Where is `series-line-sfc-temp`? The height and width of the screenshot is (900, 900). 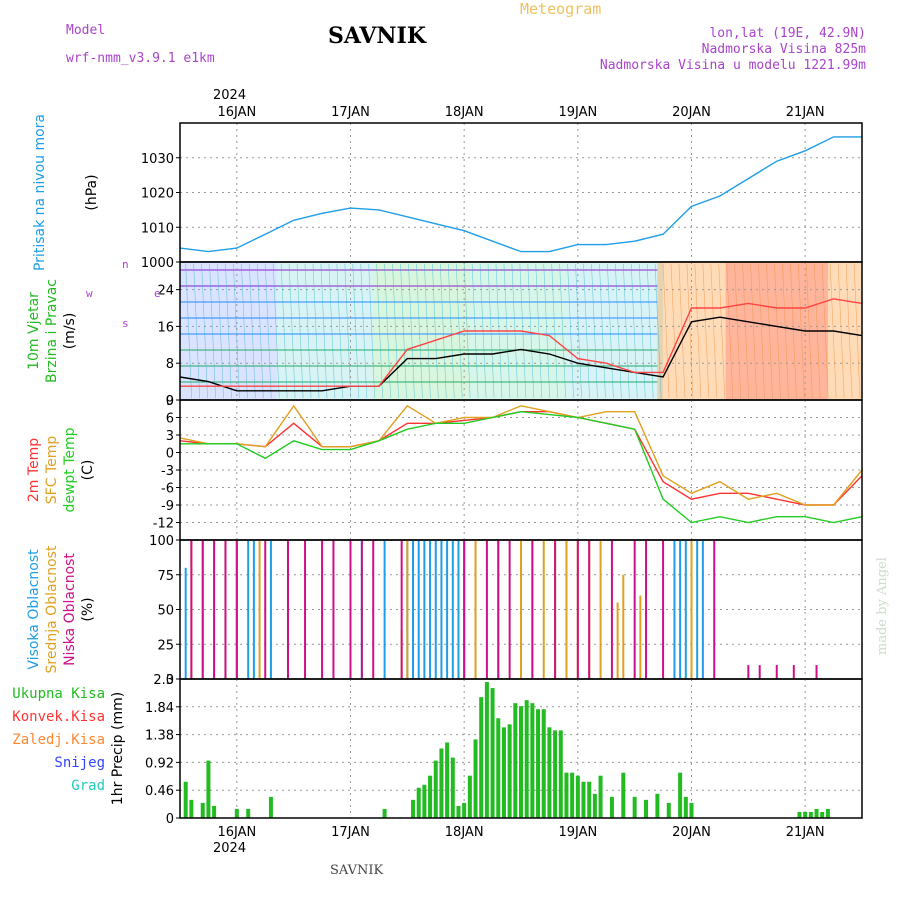 series-line-sfc-temp is located at coordinates (521, 455).